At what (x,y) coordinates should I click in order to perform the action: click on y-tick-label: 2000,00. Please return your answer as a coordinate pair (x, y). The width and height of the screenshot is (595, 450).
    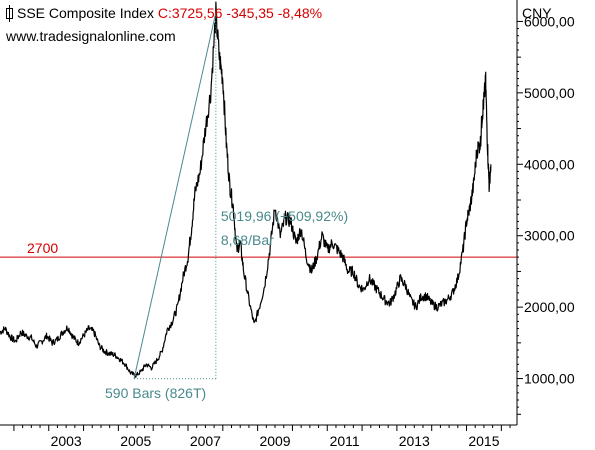
    Looking at the image, I should click on (549, 307).